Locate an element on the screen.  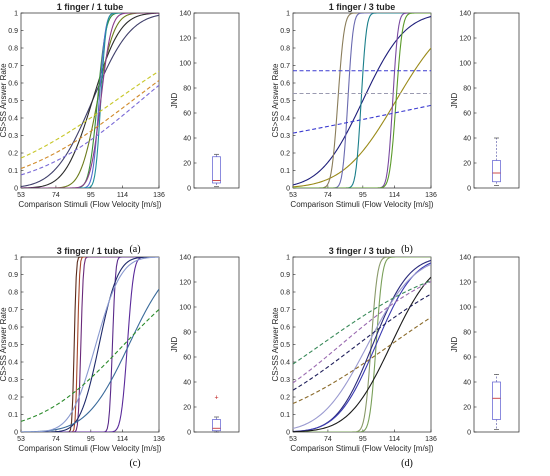
y-tick-label: 0.8 is located at coordinates (13, 293).